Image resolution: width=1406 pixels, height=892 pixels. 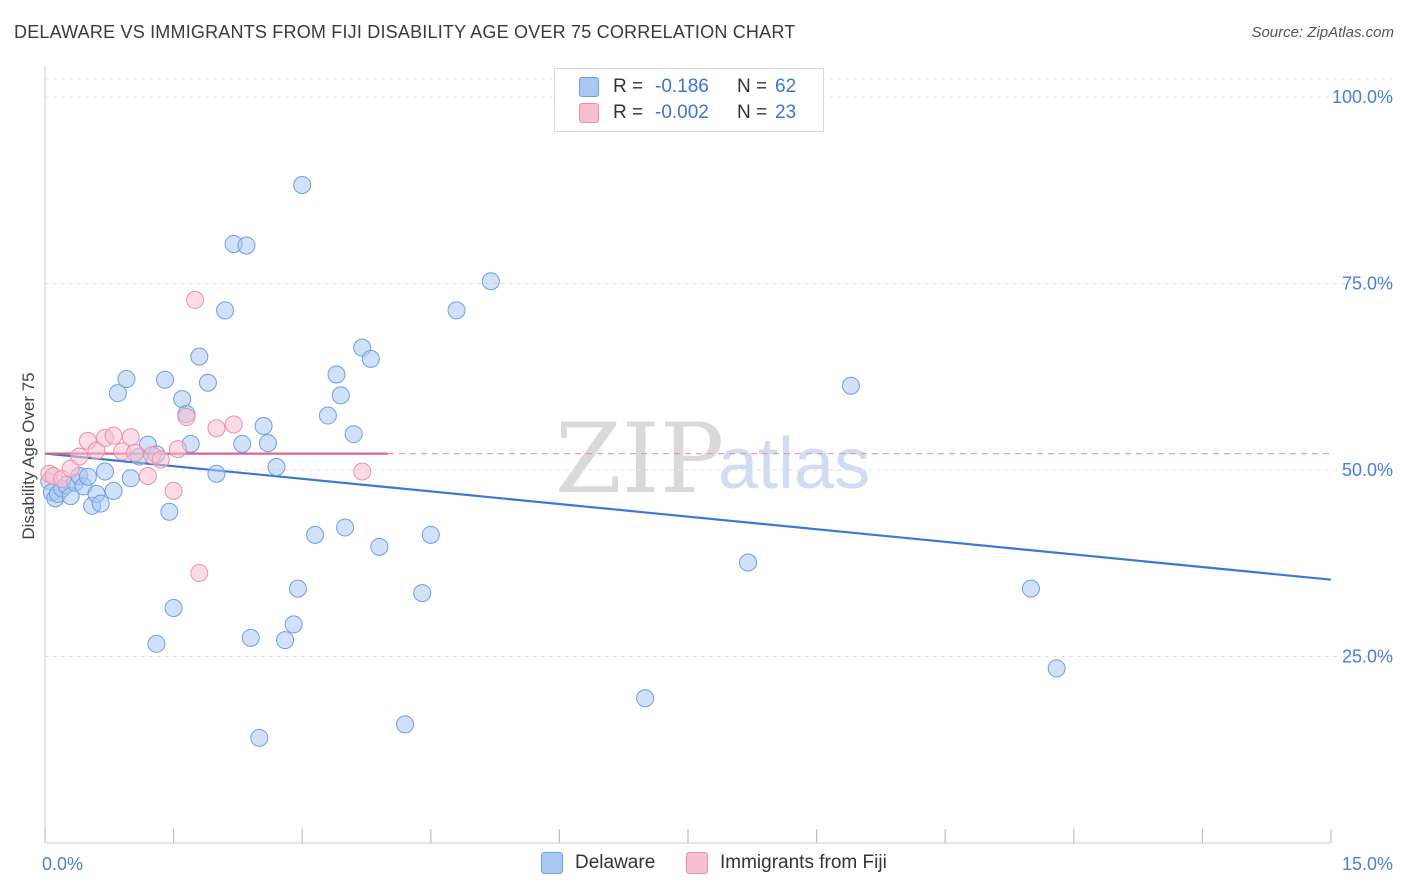 What do you see at coordinates (803, 862) in the screenshot?
I see `legend-label-fiji: Immigrants from Fiji` at bounding box center [803, 862].